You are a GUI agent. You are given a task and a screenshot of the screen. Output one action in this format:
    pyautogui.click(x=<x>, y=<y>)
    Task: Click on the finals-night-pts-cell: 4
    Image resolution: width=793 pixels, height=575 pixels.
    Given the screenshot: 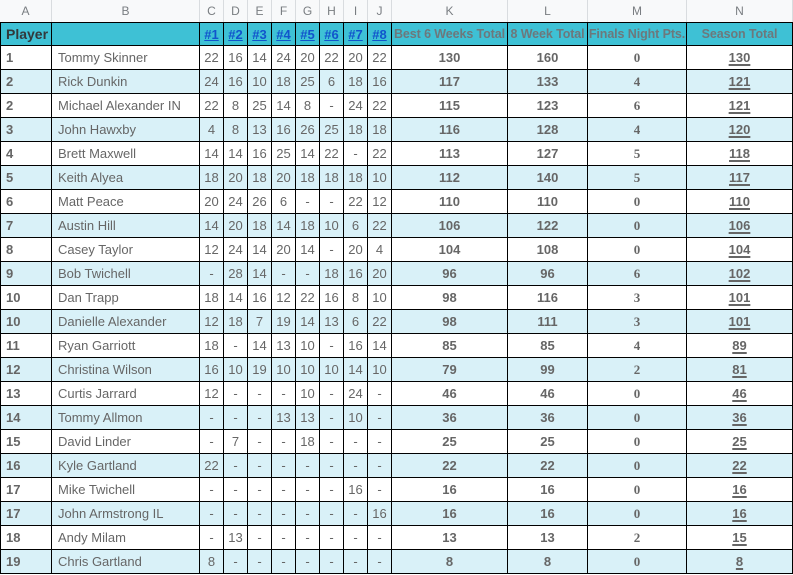 What is the action you would take?
    pyautogui.click(x=637, y=82)
    